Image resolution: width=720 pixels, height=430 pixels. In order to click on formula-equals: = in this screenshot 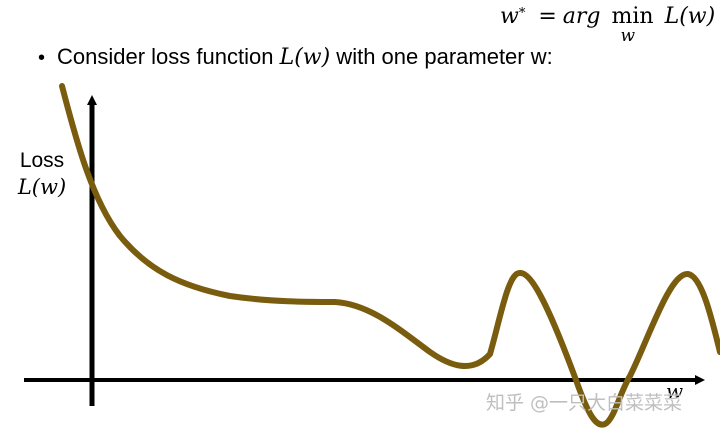, I will do `click(547, 16)`.